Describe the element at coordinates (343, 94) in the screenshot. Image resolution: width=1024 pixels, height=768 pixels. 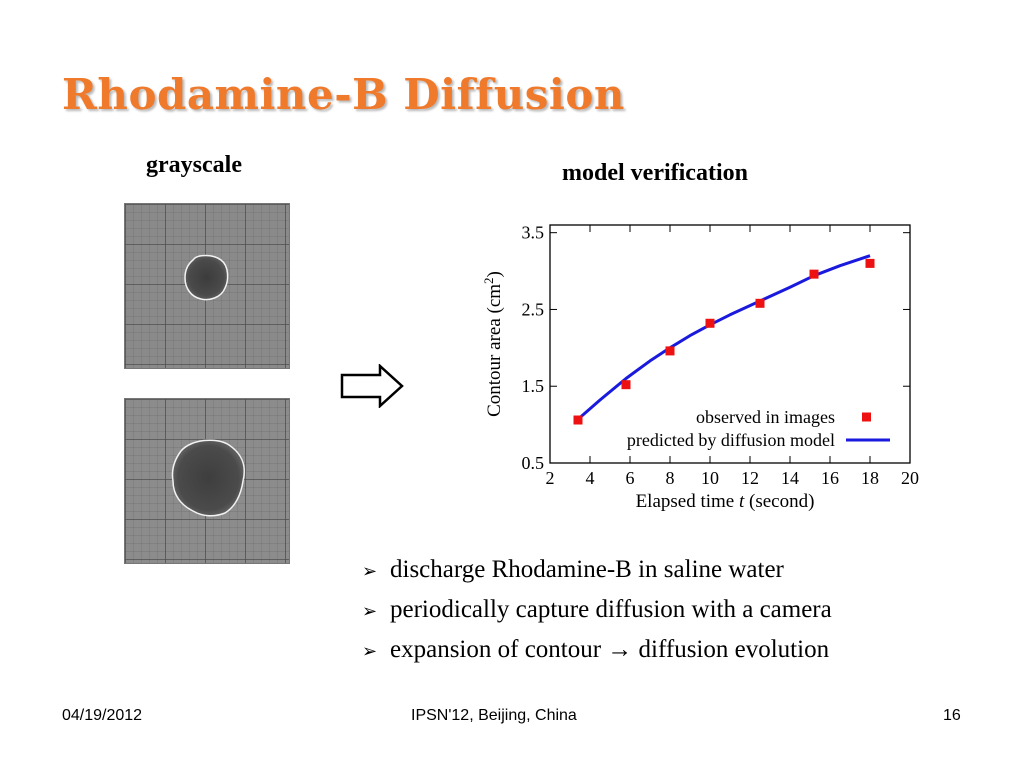
I see `slide-title: Rhodamine-B Diffusion` at that location.